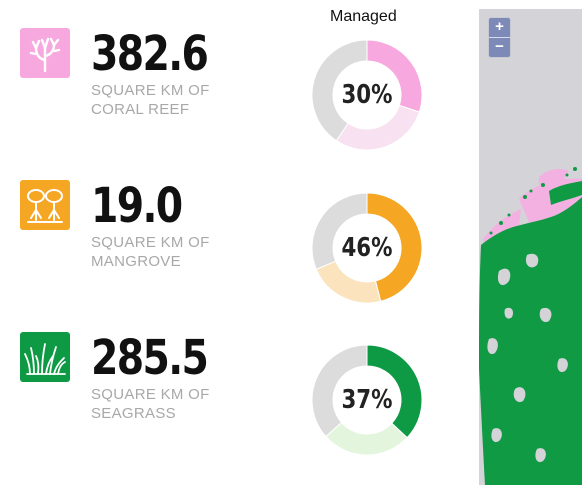  Describe the element at coordinates (150, 358) in the screenshot. I see `seagrass-area-value: 285.5` at that location.